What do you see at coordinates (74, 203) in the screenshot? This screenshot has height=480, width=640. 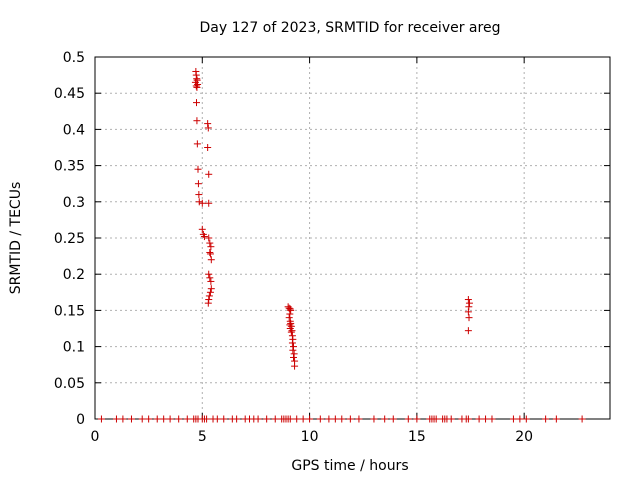 I see `y-tick-label: 0.3` at bounding box center [74, 203].